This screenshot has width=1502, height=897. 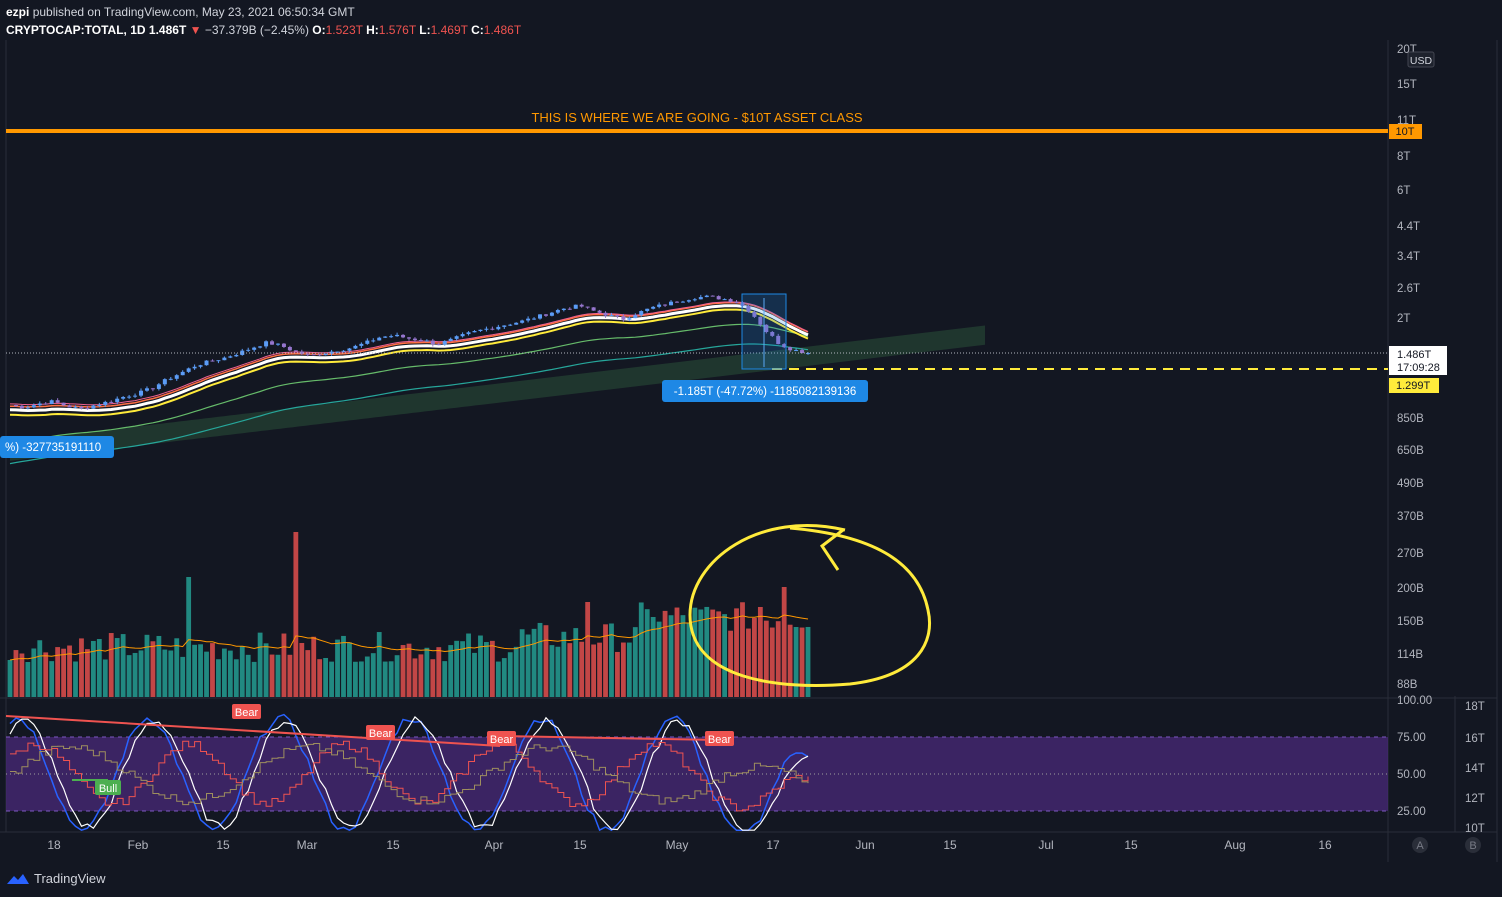 I want to click on symbol-name: CRYPTOCAP:TOTAL, 1D, so click(x=76, y=30).